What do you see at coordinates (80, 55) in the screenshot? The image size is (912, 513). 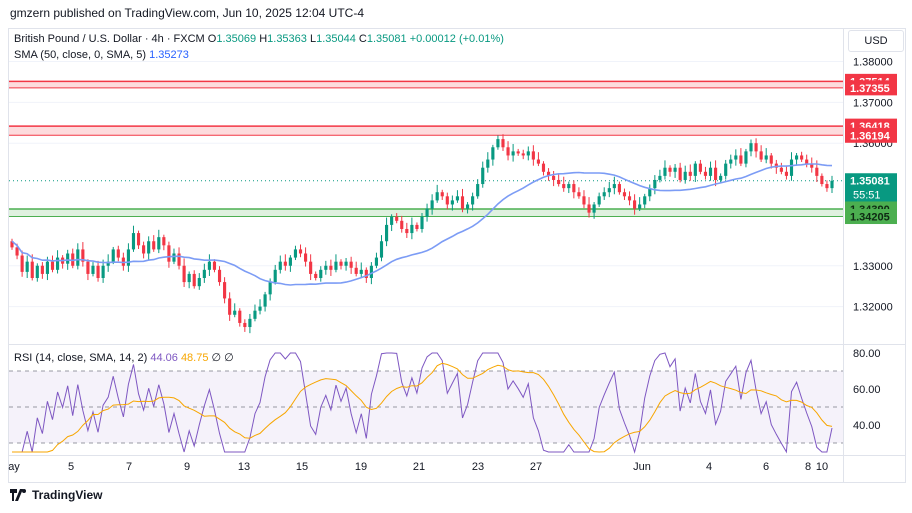 I see `sma-label: SMA (50, close, 0, SMA, 5)` at bounding box center [80, 55].